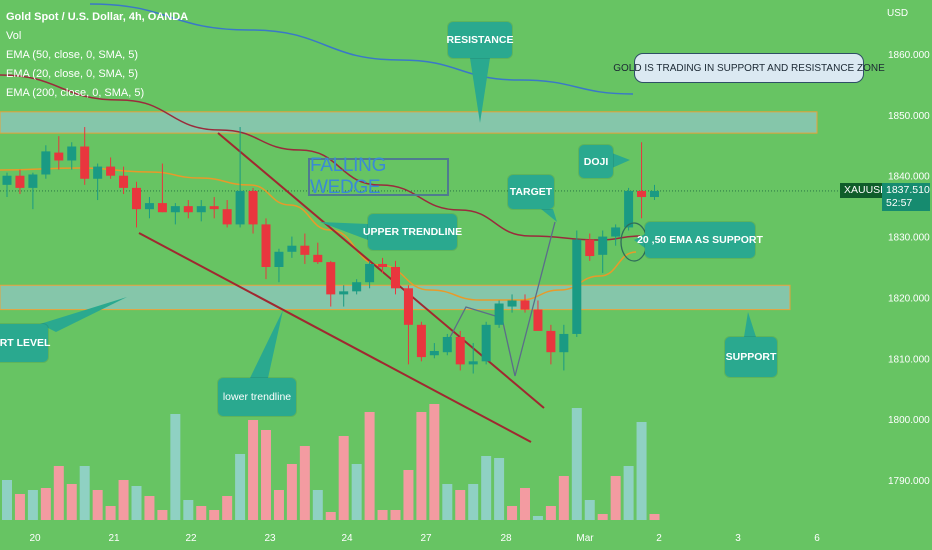 This screenshot has height=550, width=932. What do you see at coordinates (506, 538) in the screenshot?
I see `time-tick-label: 28` at bounding box center [506, 538].